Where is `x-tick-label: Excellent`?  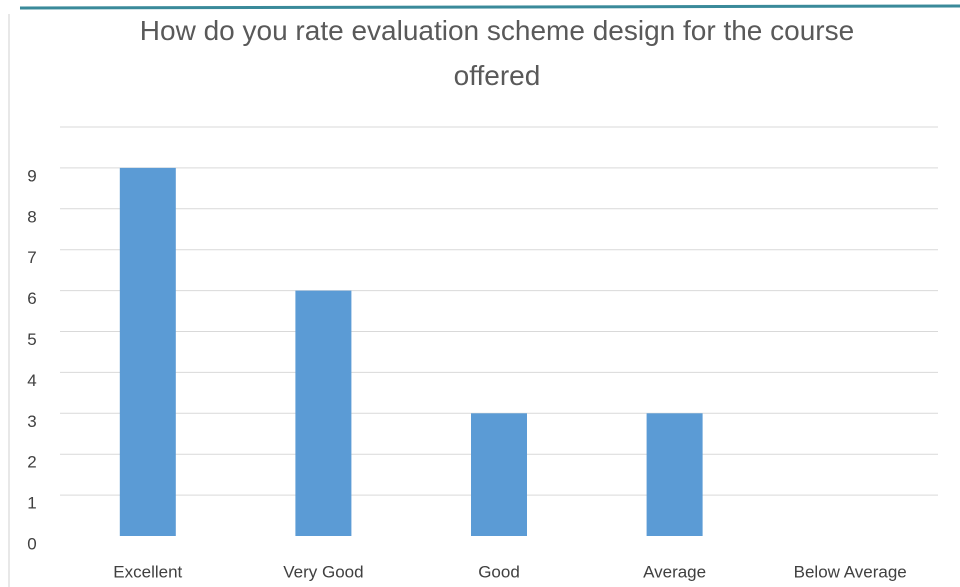 x-tick-label: Excellent is located at coordinates (147, 571).